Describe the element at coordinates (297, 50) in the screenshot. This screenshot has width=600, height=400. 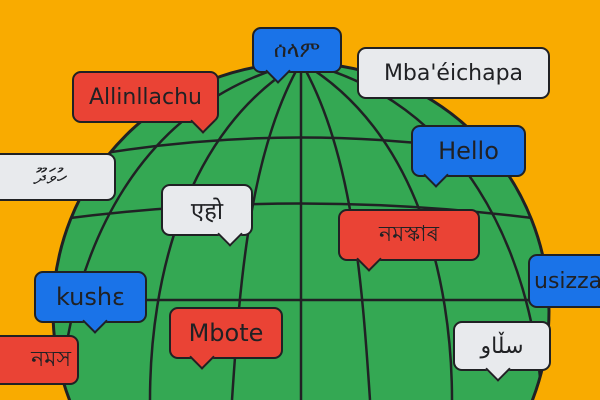
I see `greeting-text: ሰላም` at that location.